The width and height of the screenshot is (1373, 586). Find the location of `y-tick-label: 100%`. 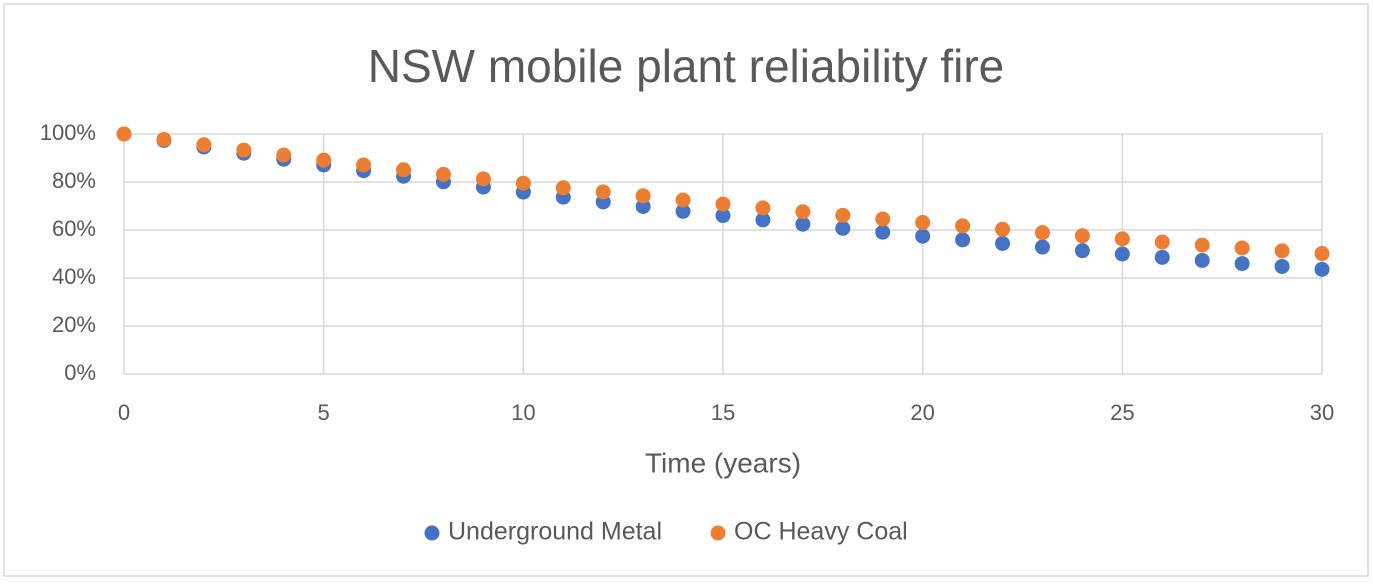

y-tick-label: 100% is located at coordinates (68, 132).